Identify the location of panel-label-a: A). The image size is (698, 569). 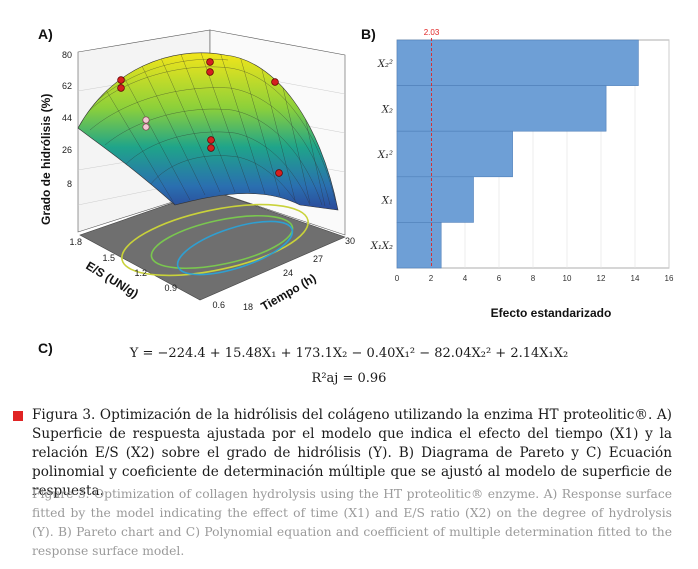
(45, 34).